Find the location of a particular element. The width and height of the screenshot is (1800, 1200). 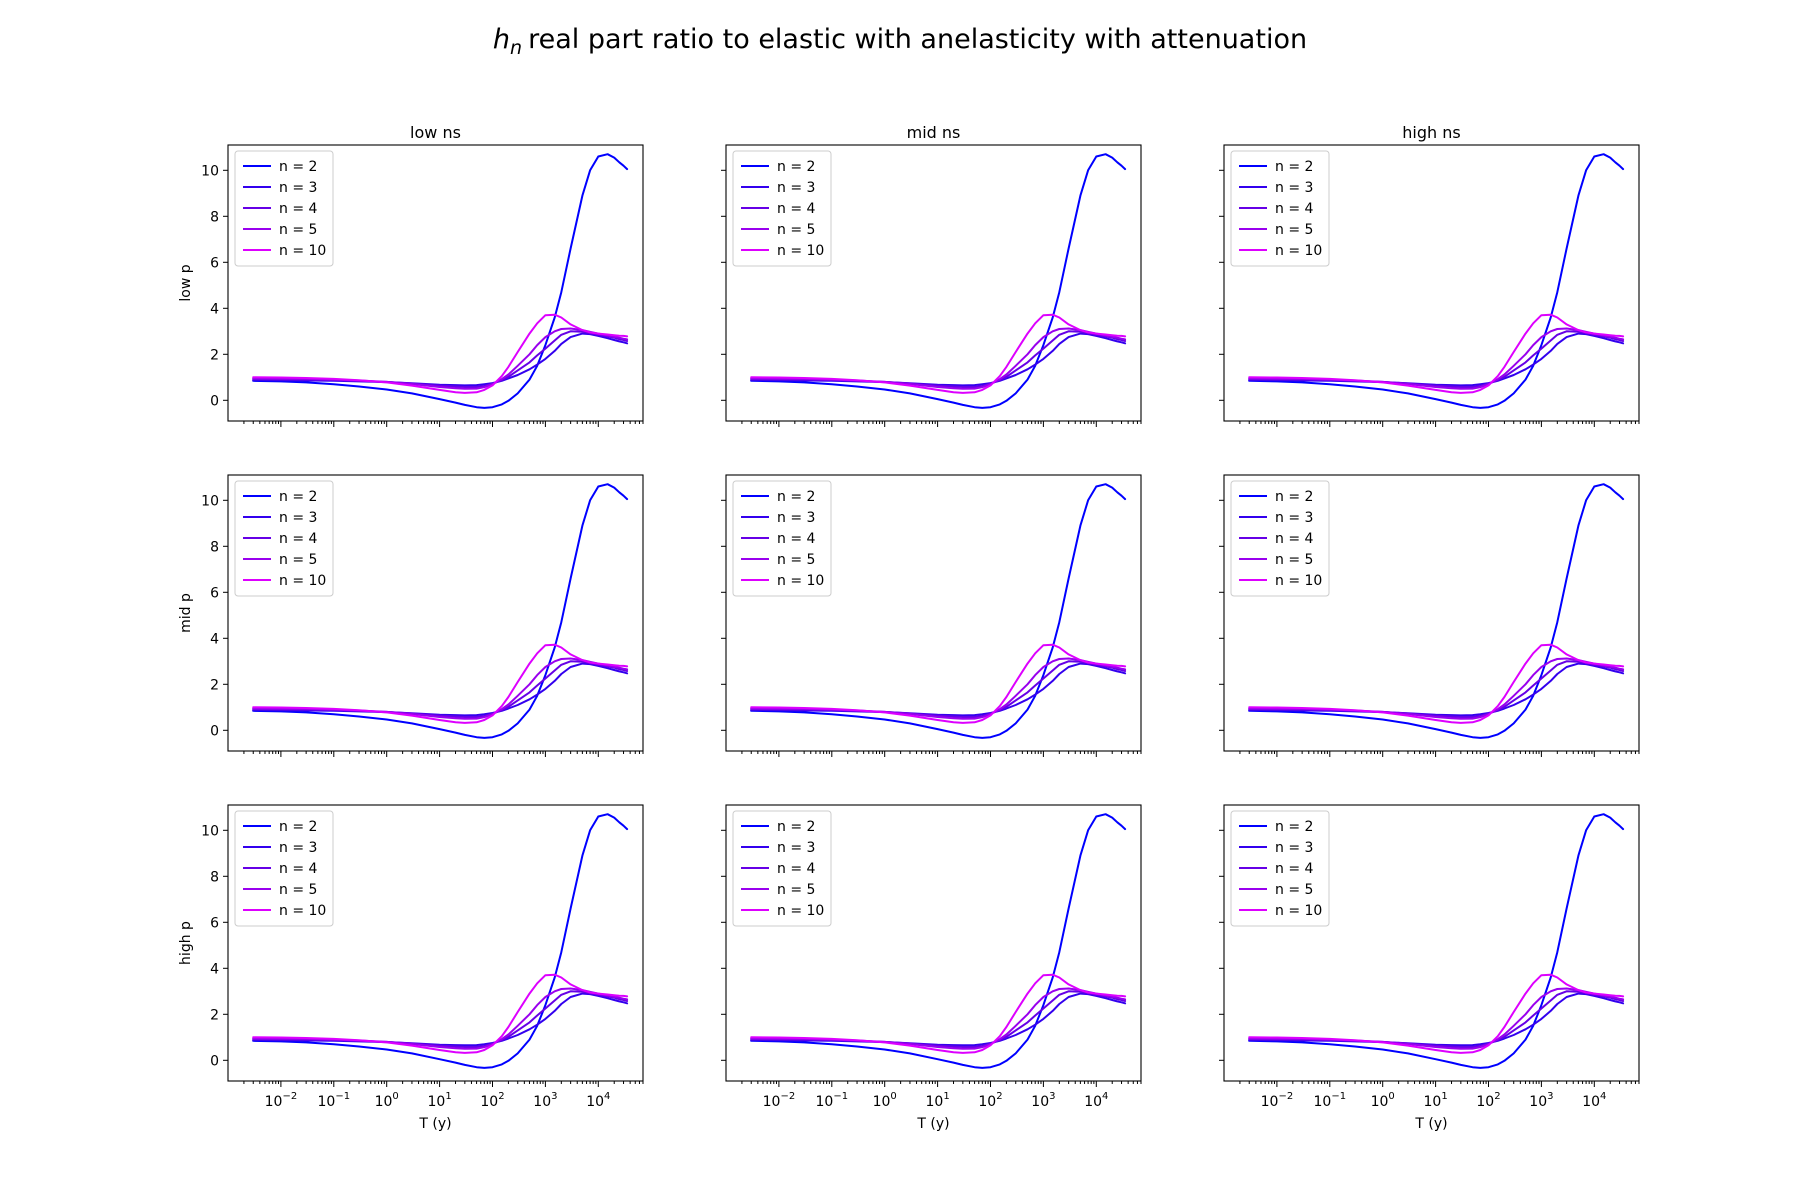

subplot-r2-c1: mid p 0 2 4 6 8 10 n = 2 n = 3 n = 4 n = 5 n = 10 is located at coordinates (411, 615).